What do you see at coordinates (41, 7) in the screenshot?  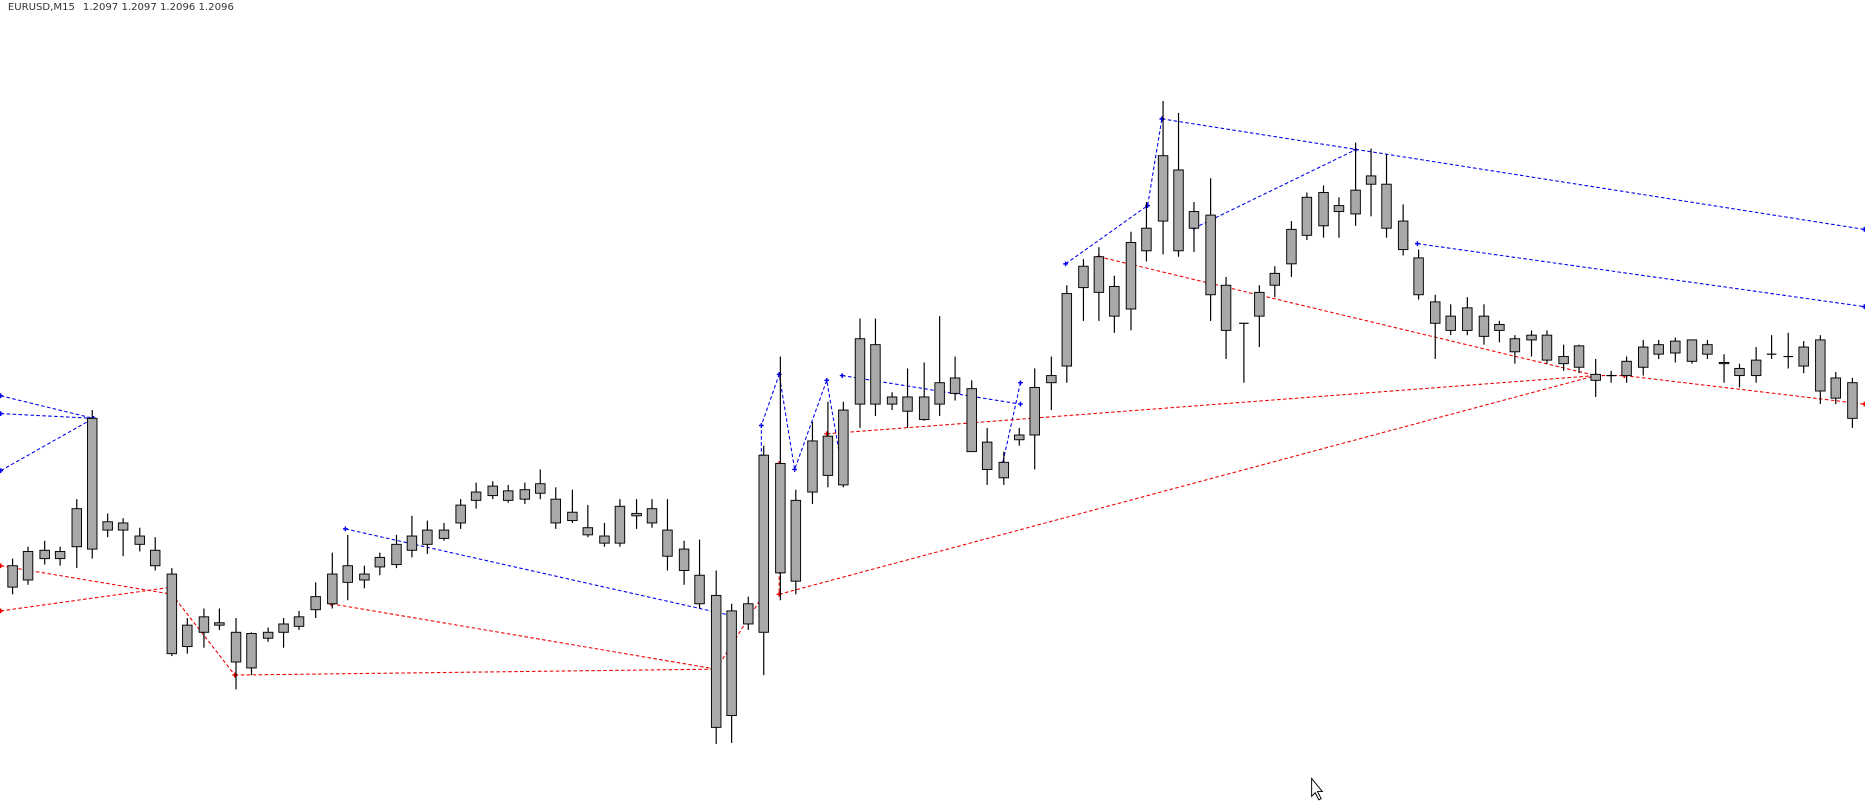 I see `symbol: EURUSD,M15` at bounding box center [41, 7].